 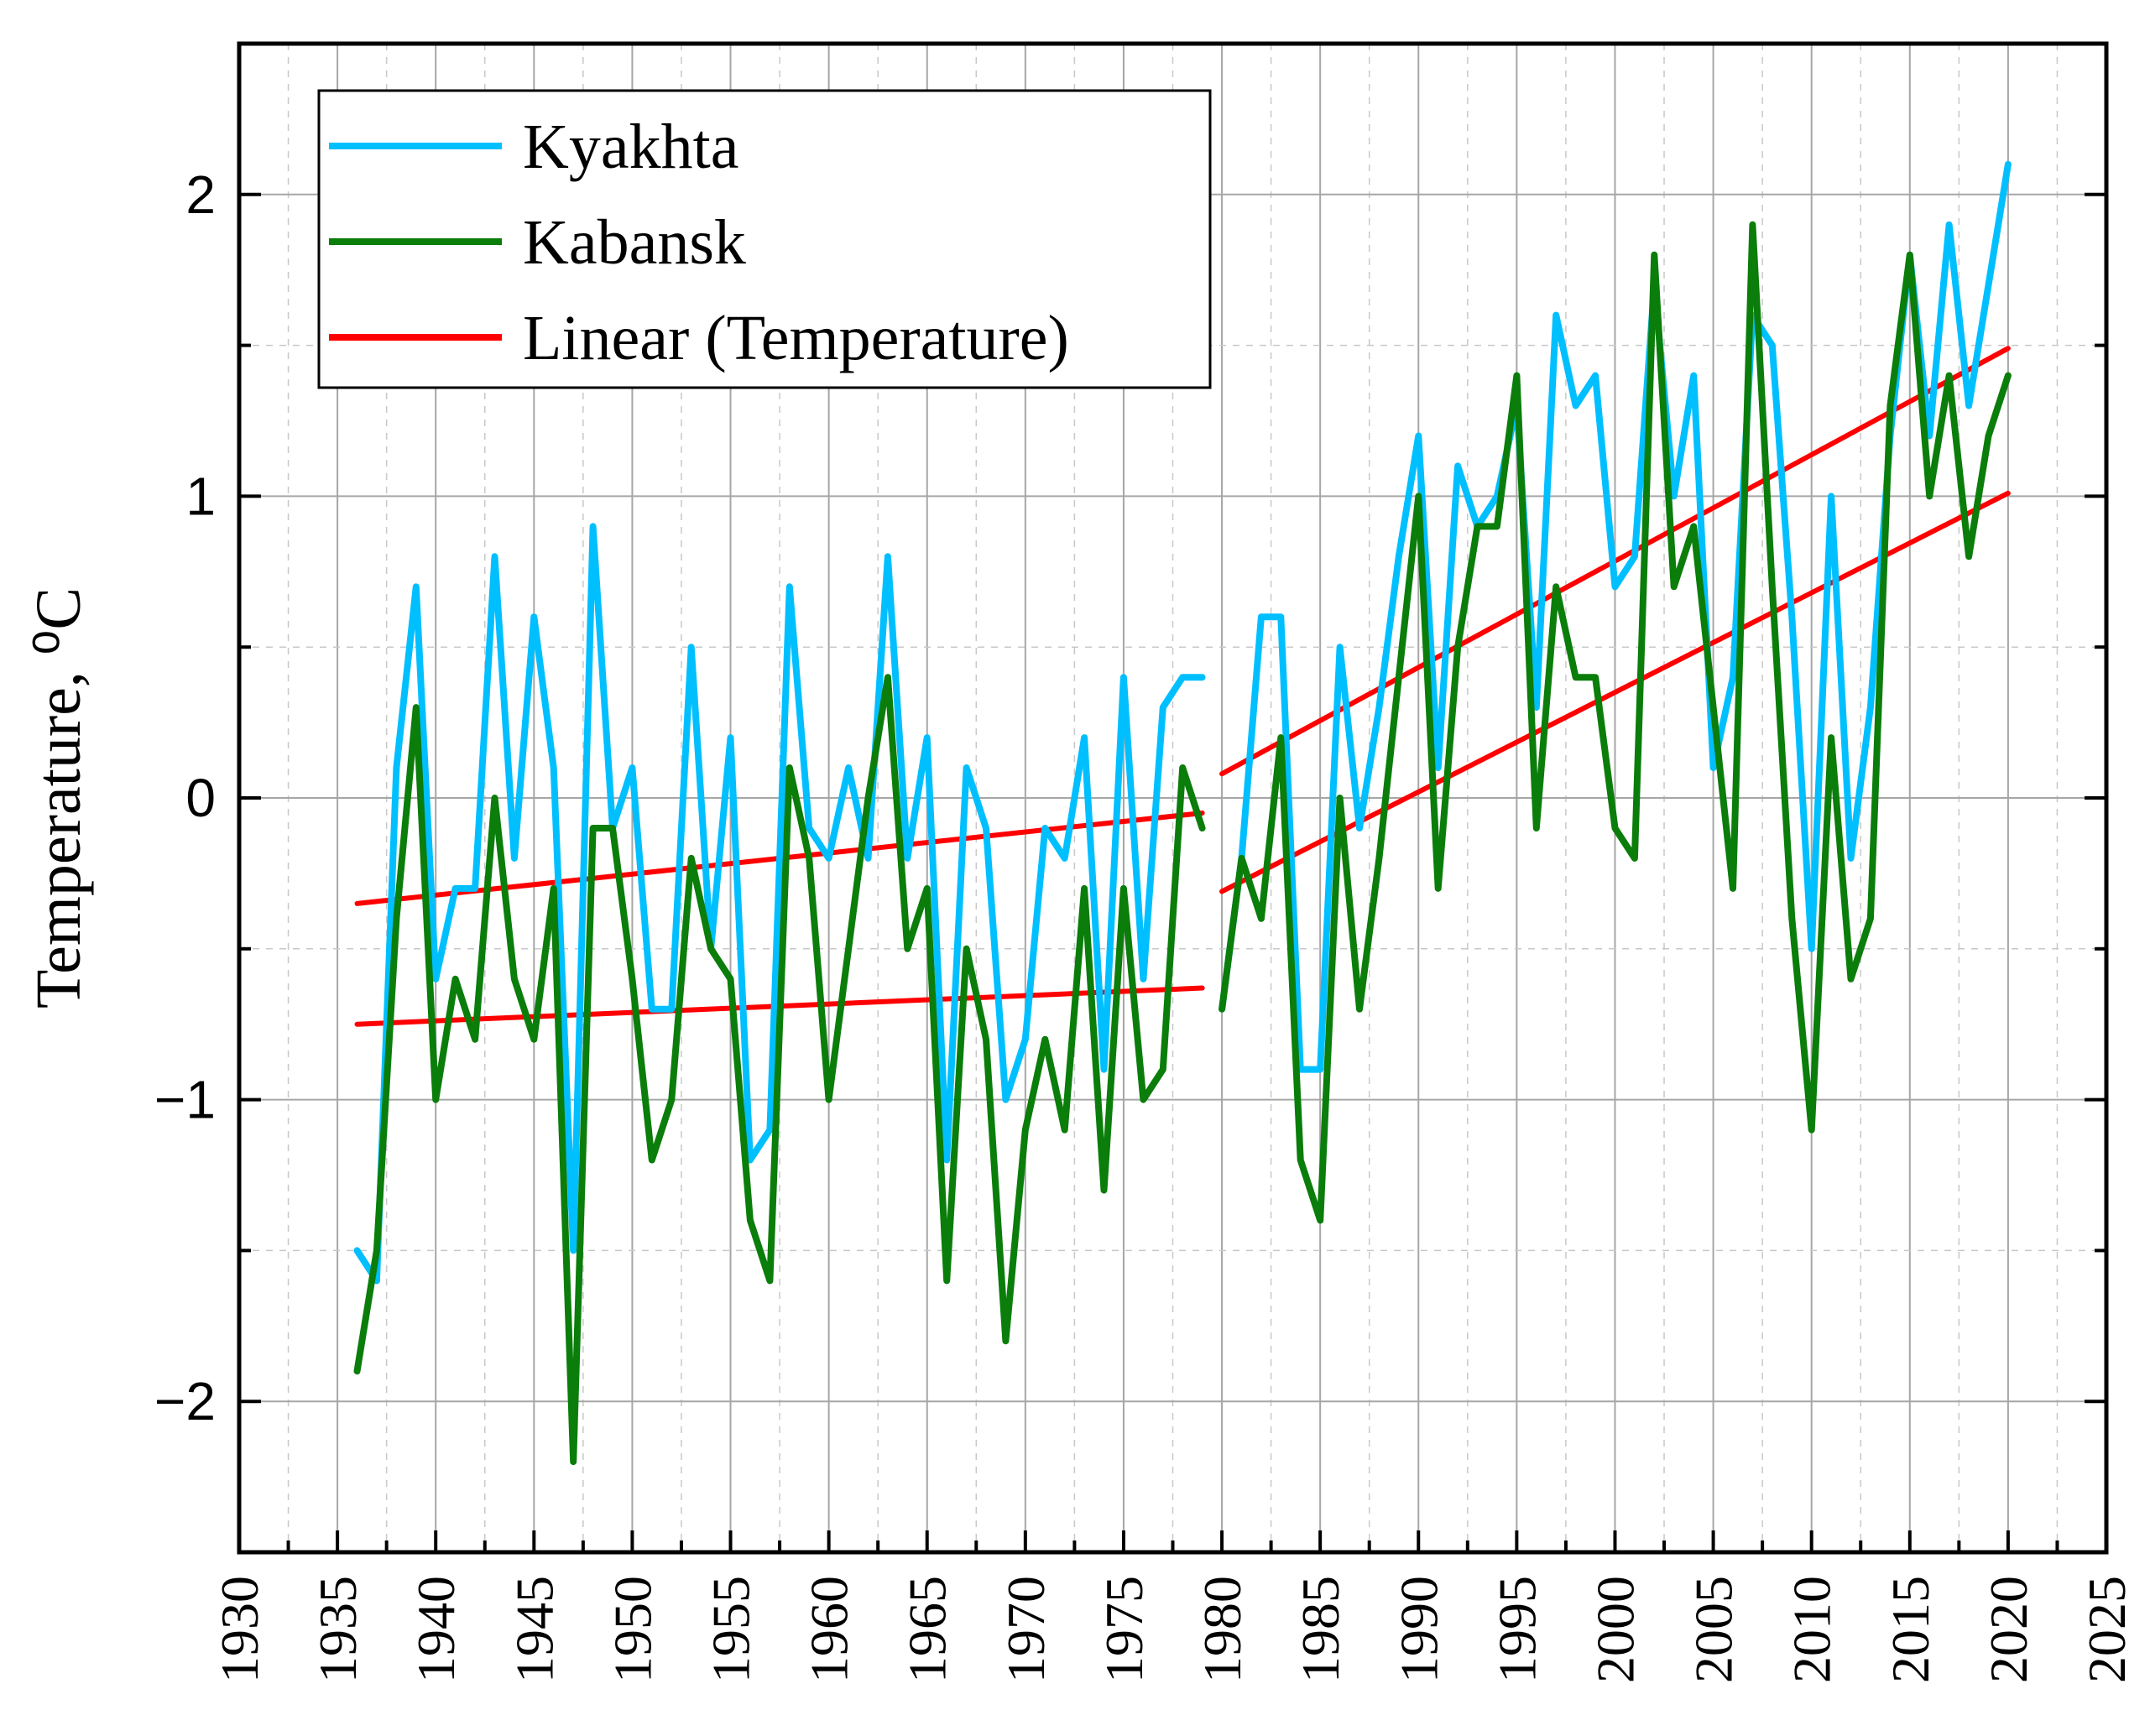 I want to click on x-tick-label: 2005, so click(x=1714, y=1629).